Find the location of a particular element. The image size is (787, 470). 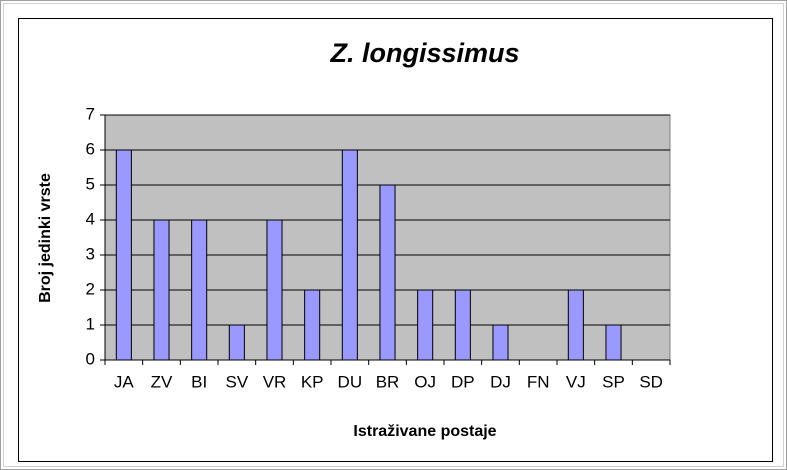

x-tick-label: KP is located at coordinates (312, 381).